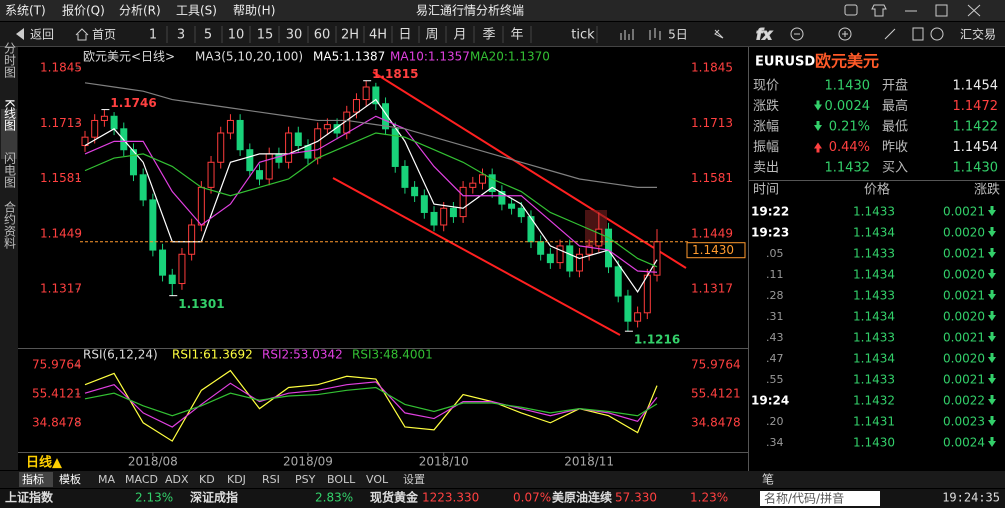  Describe the element at coordinates (818, 105) in the screenshot. I see `change-arrow` at that location.